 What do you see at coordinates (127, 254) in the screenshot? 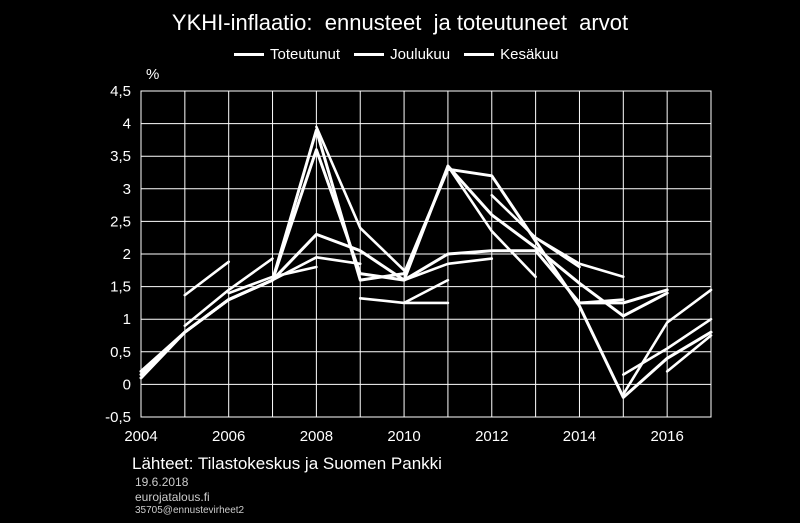
I see `y-tick-label: 2` at bounding box center [127, 254].